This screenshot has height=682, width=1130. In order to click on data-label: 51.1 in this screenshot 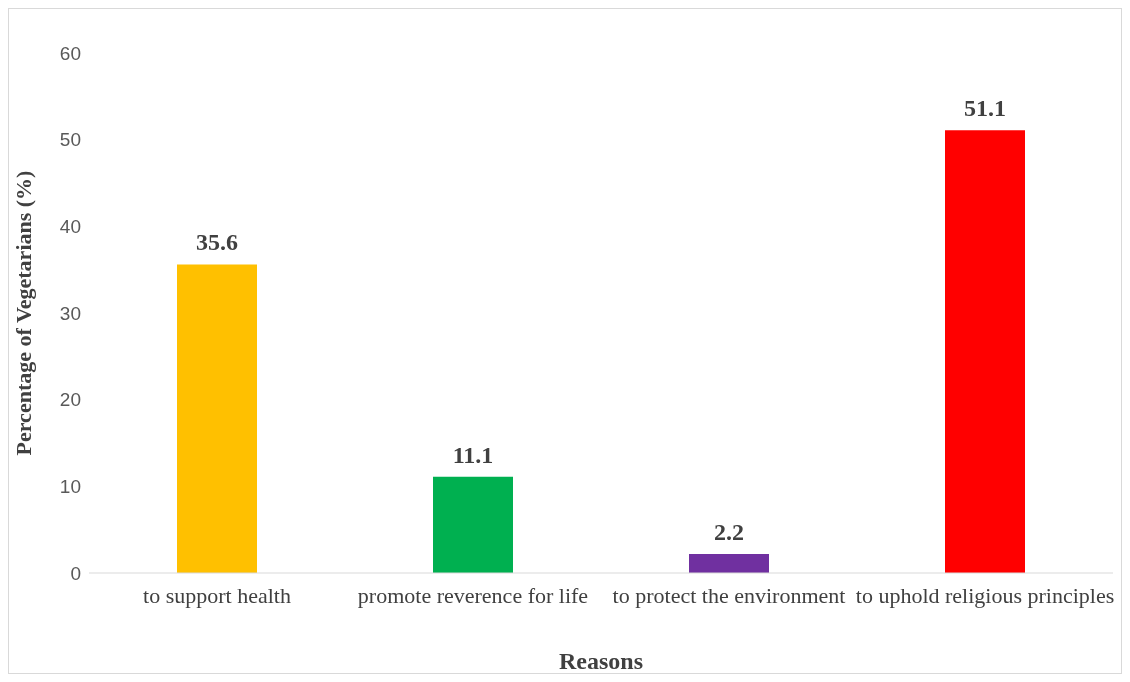, I will do `click(985, 108)`.